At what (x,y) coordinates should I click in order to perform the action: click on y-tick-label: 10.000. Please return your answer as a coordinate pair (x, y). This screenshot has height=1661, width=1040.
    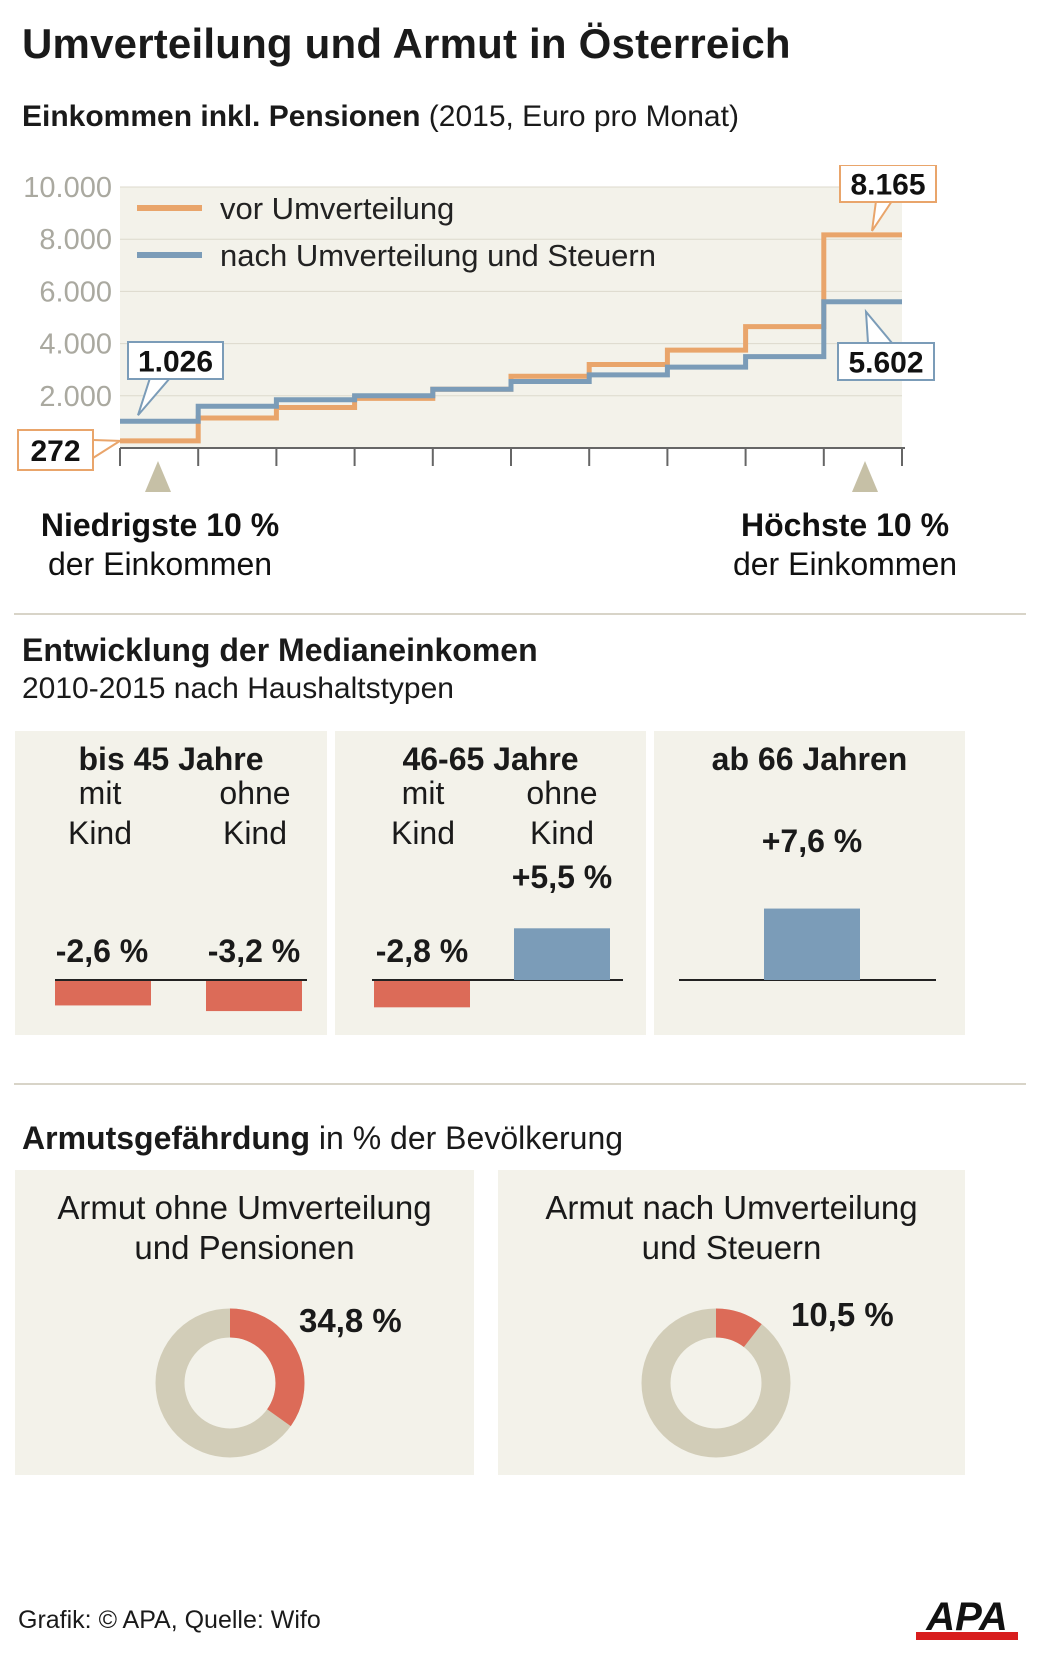
    Looking at the image, I should click on (67, 188).